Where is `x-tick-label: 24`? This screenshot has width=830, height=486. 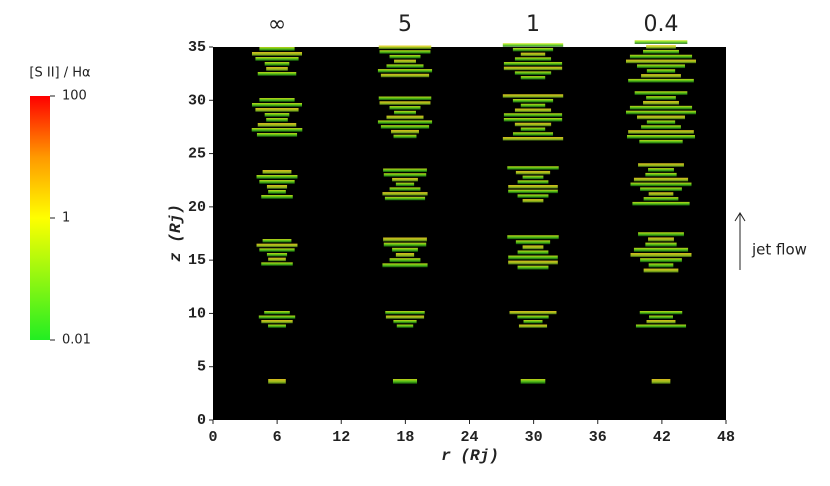
x-tick-label: 24 is located at coordinates (469, 437).